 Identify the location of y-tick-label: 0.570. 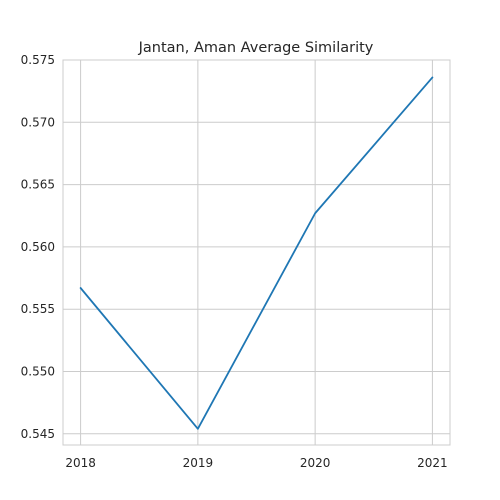
(38, 122).